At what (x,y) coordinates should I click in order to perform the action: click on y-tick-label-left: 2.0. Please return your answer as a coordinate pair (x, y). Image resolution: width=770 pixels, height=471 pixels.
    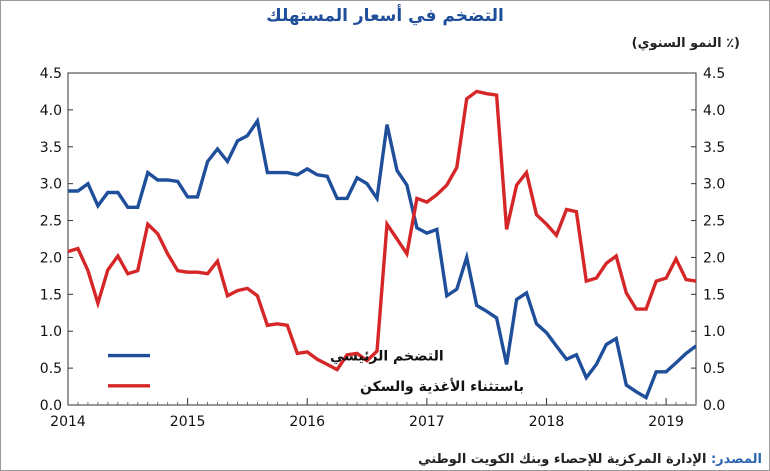
    Looking at the image, I should click on (51, 258).